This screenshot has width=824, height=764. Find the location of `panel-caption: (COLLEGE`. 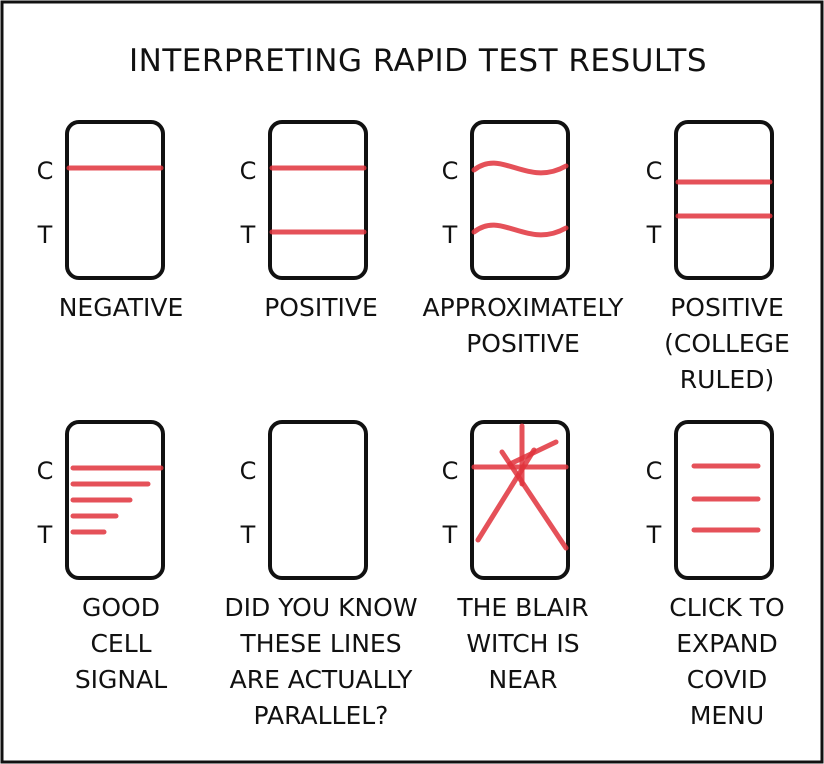

panel-caption: (COLLEGE is located at coordinates (727, 343).